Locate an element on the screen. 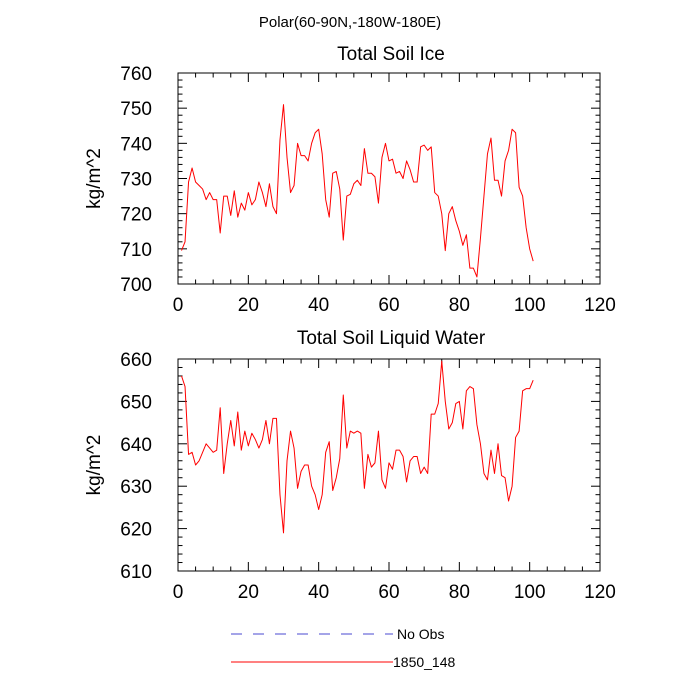 The width and height of the screenshot is (700, 700). legend-label: No Obs is located at coordinates (420, 634).